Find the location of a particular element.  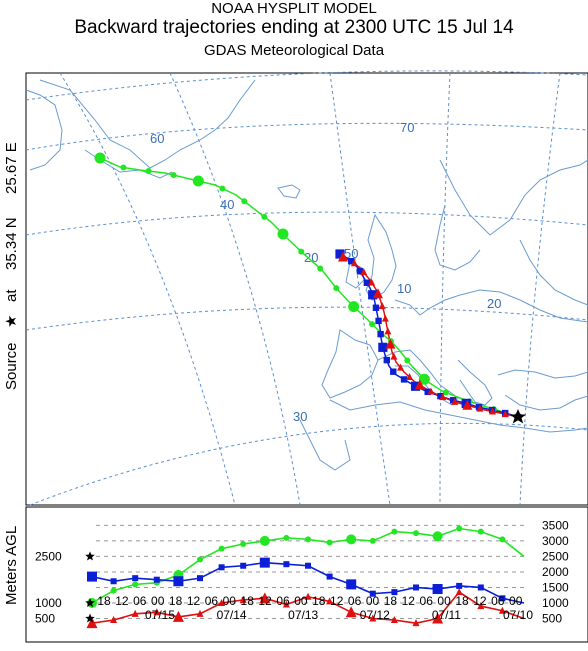

grid-label-70: 70 is located at coordinates (407, 127).